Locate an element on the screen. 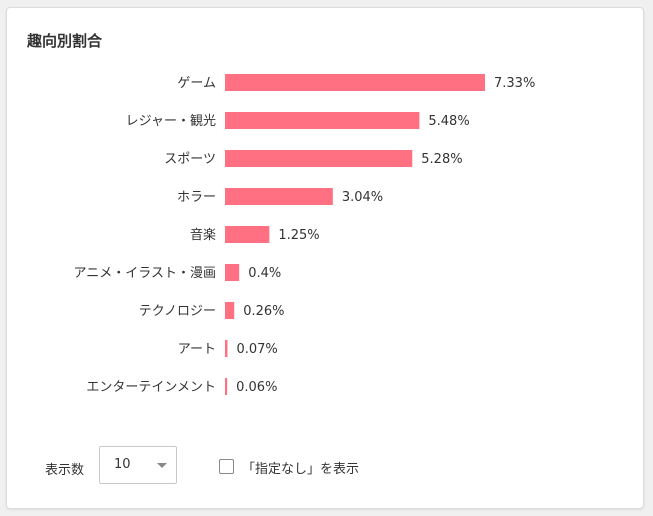 The height and width of the screenshot is (516, 653). value-label: 5.48% is located at coordinates (448, 121).